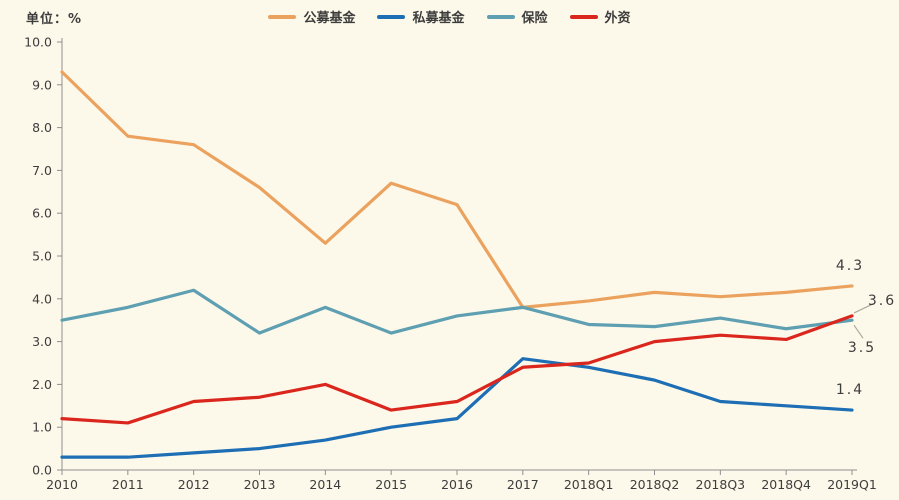  I want to click on x-tick-label: 2011, so click(128, 484).